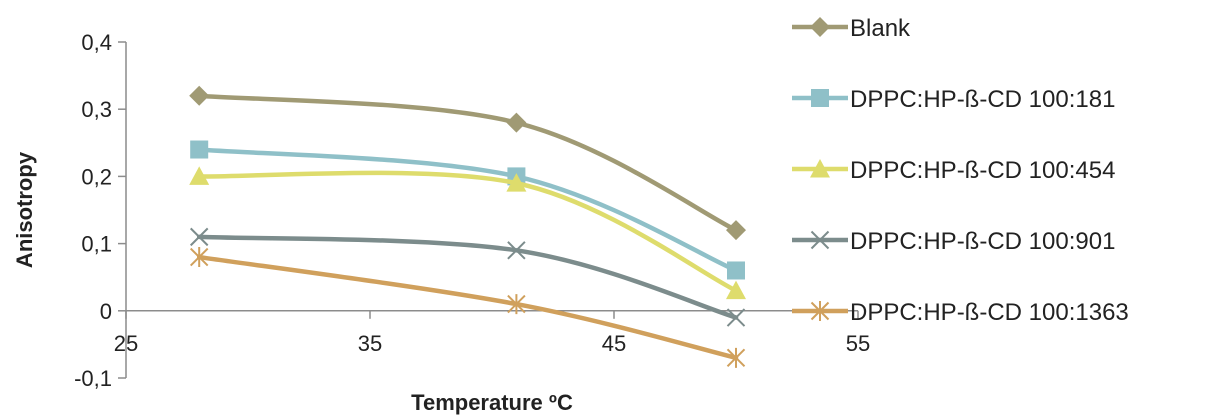  I want to click on y-tick-label: 0,2, so click(96, 176).